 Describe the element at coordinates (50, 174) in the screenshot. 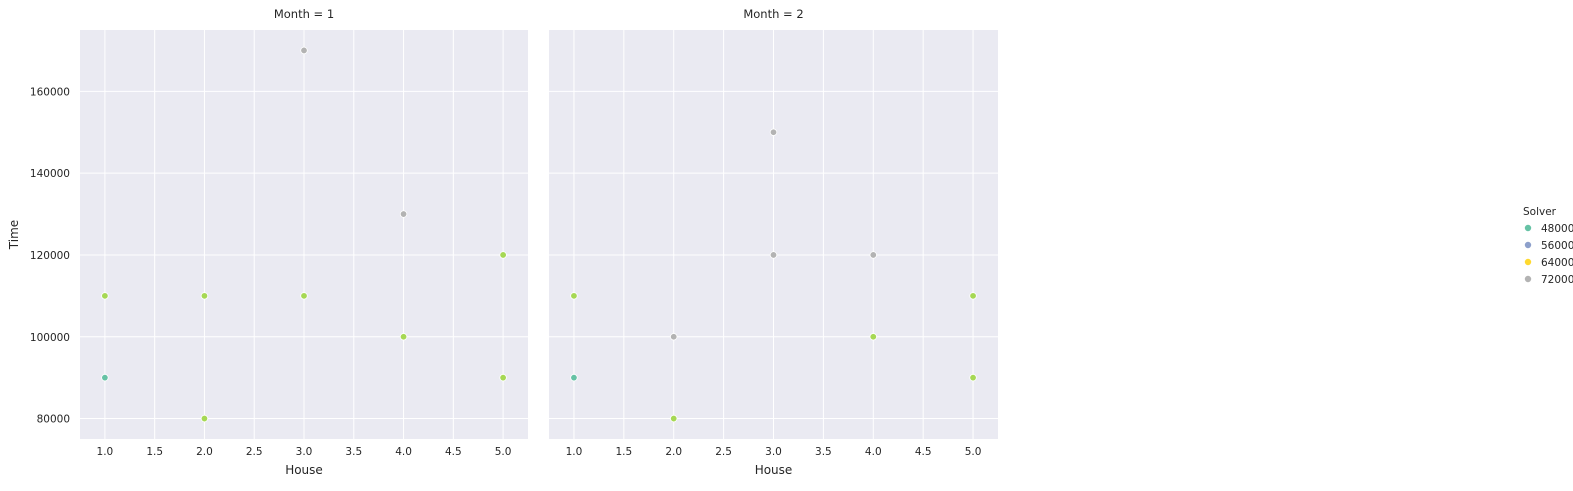

I see `y-tick-label: 140000` at that location.